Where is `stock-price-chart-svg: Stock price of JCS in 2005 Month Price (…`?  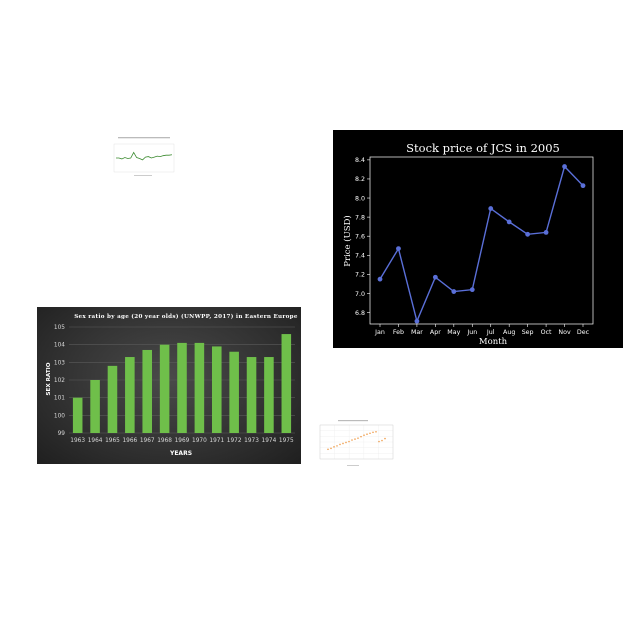
stock-price-chart-svg: Stock price of JCS in 2005 Month Price (… is located at coordinates (468, 244).